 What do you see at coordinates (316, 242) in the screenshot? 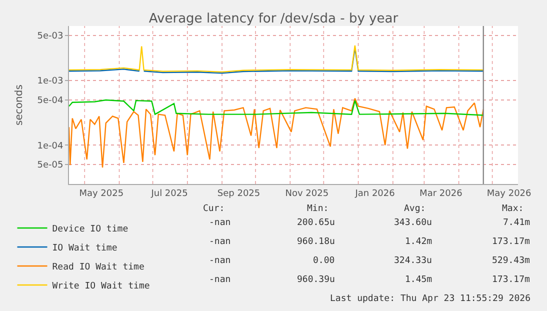
I see `text: 960.18u` at bounding box center [316, 242].